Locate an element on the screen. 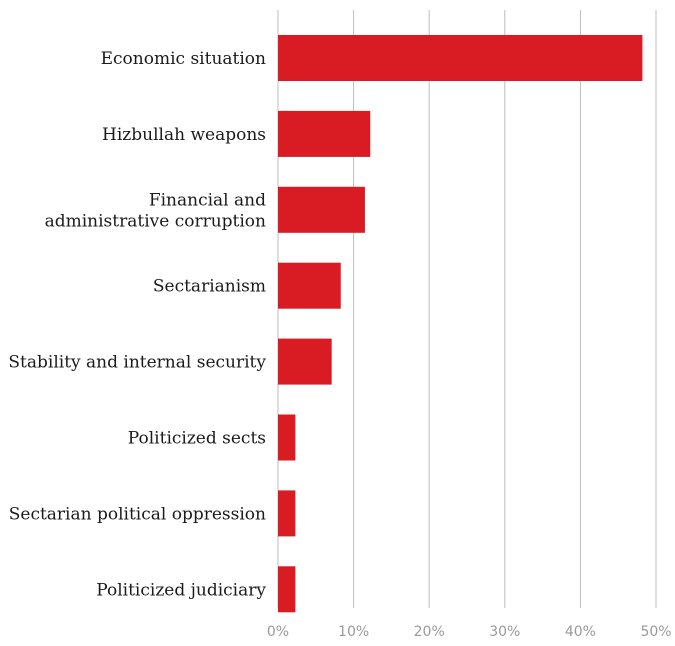  category-label: Sectarian political oppression is located at coordinates (137, 514).